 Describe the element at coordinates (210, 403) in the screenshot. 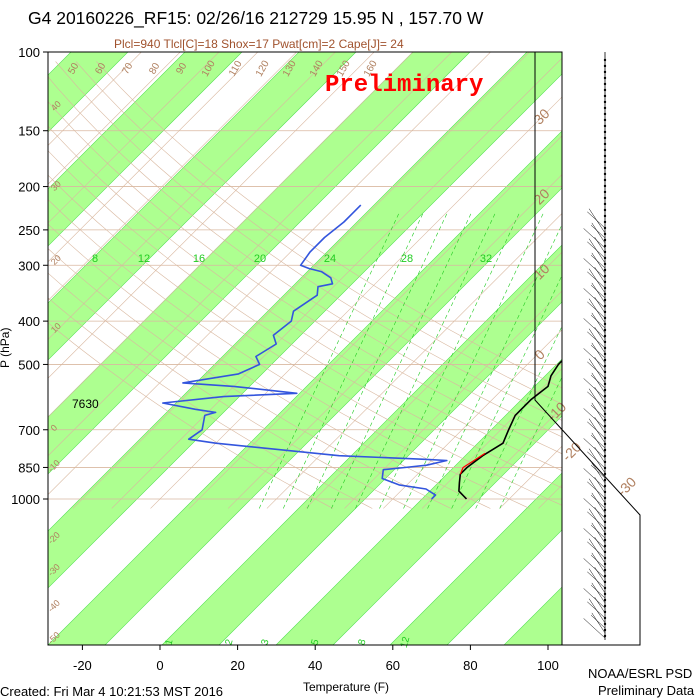

I see `dry-adiabat-line` at that location.